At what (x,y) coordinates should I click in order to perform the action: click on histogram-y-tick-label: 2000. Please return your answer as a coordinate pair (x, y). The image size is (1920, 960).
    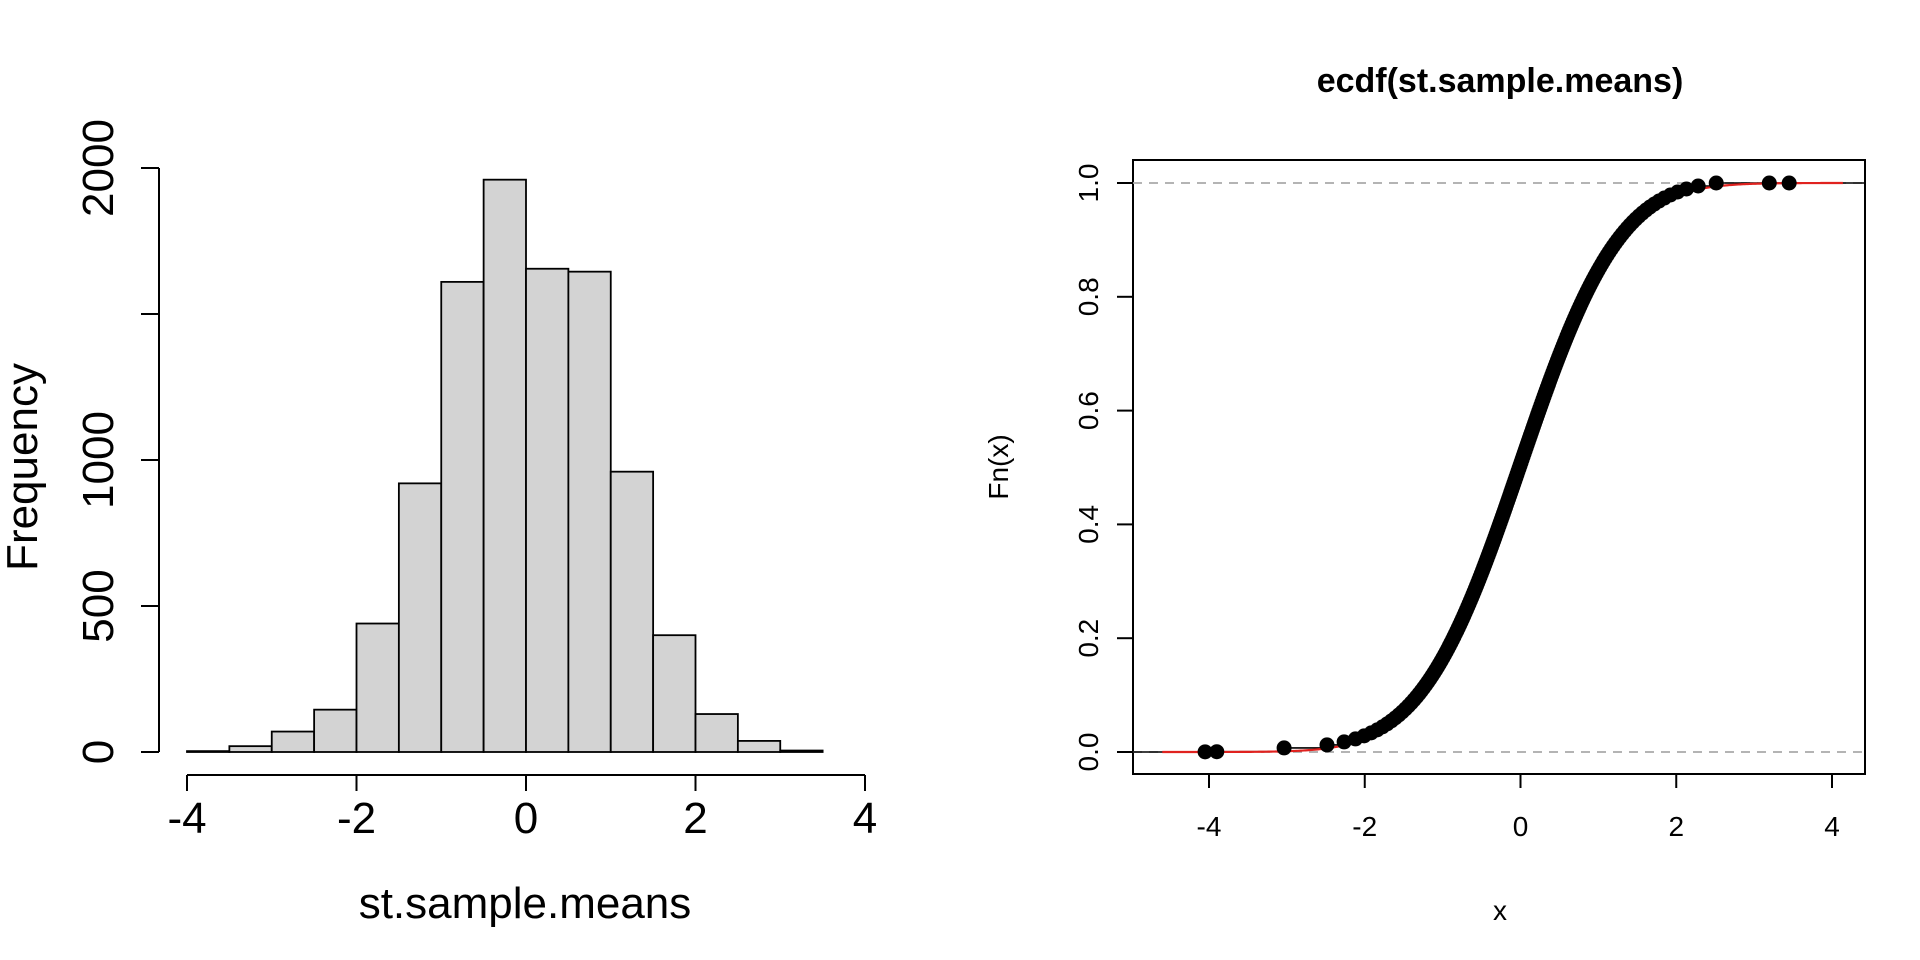
    Looking at the image, I should click on (98, 168).